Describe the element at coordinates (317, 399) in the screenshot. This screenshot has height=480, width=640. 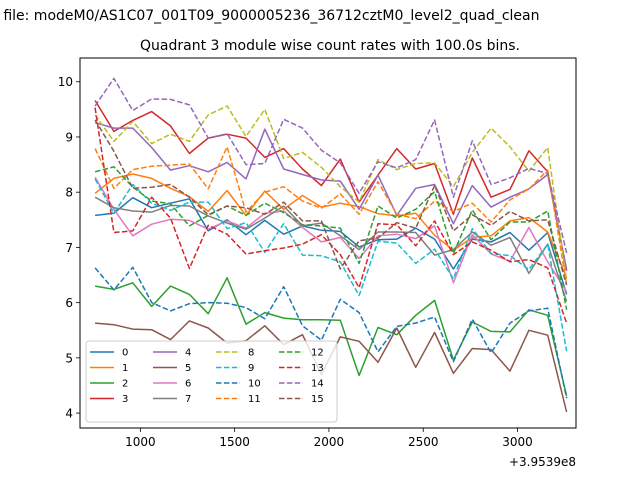
I see `legend-label-15: 15` at that location.